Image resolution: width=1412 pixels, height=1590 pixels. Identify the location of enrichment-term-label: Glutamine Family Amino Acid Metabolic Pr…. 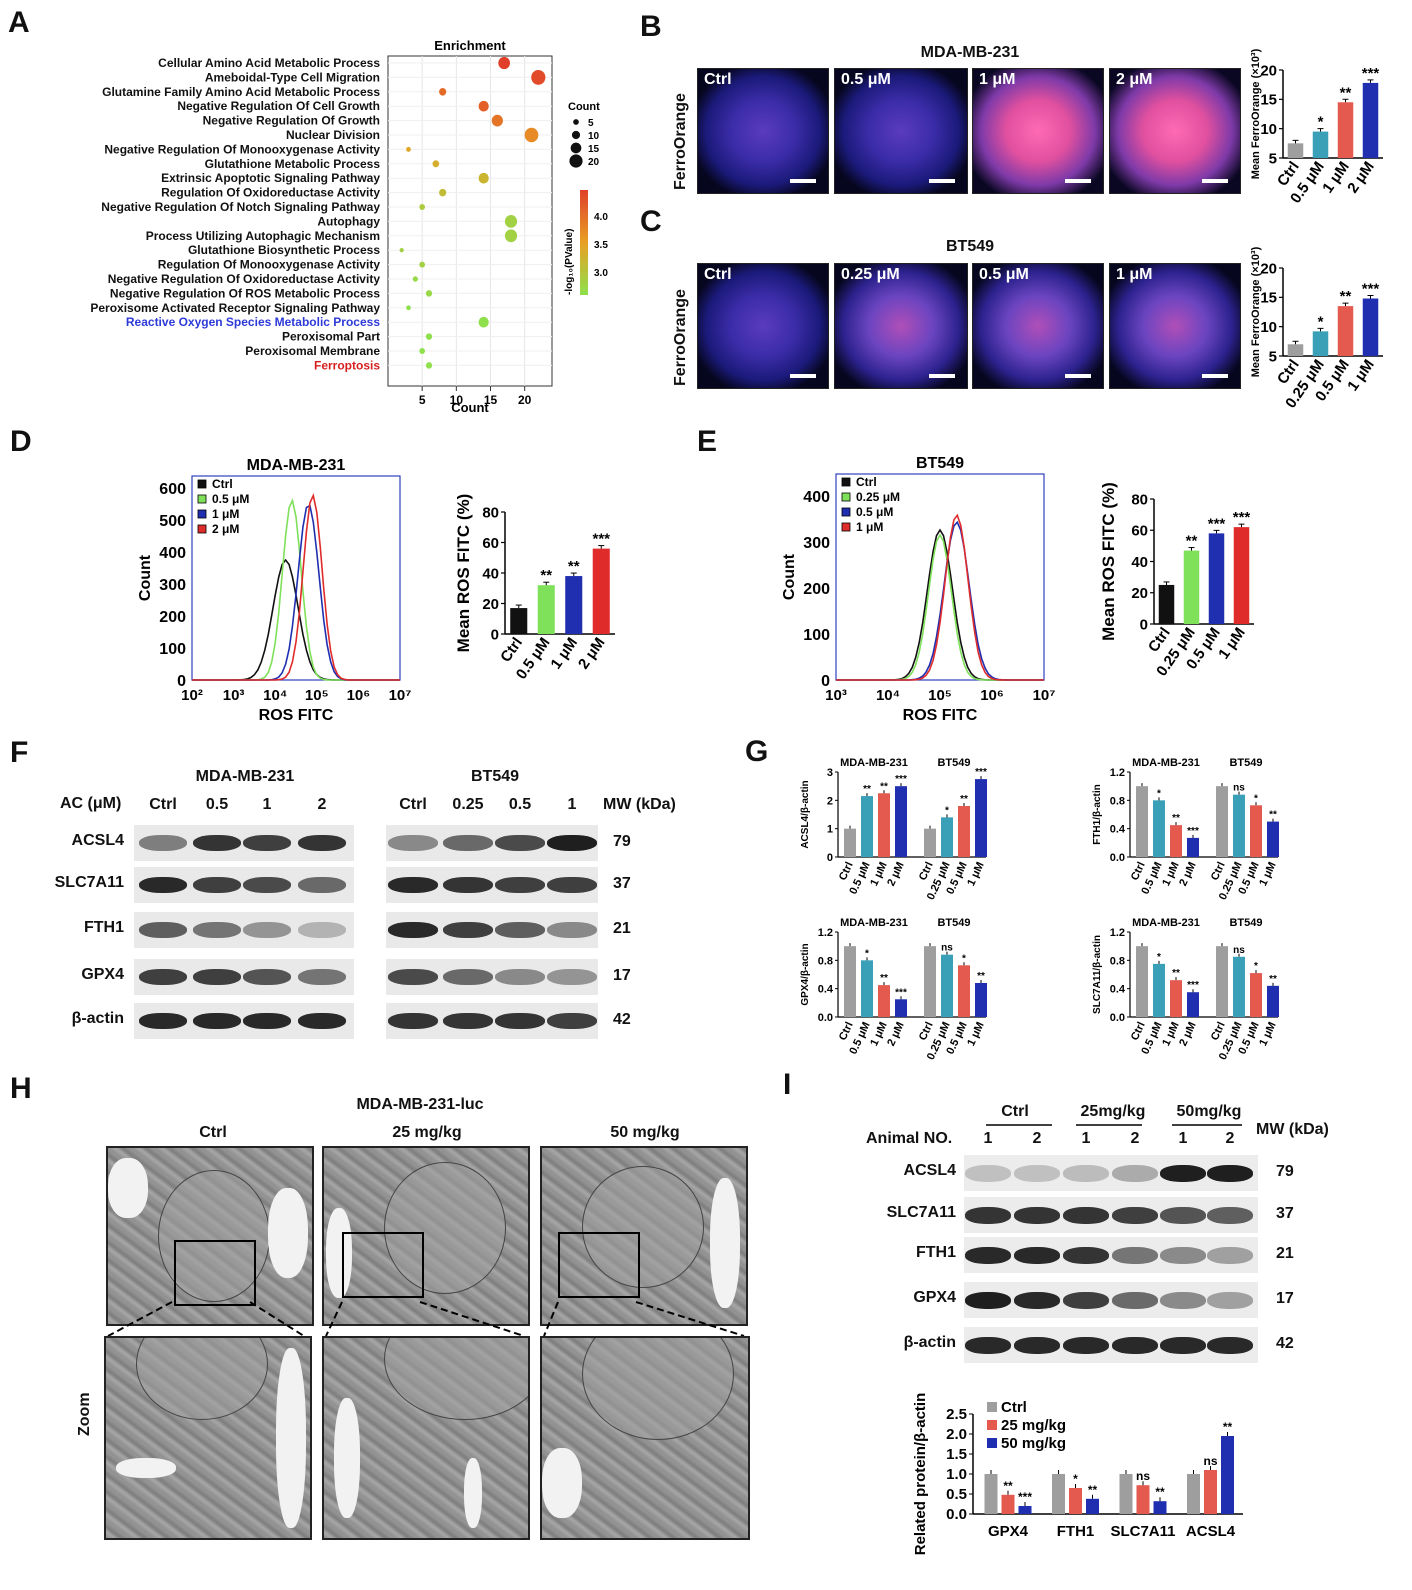
(241, 92).